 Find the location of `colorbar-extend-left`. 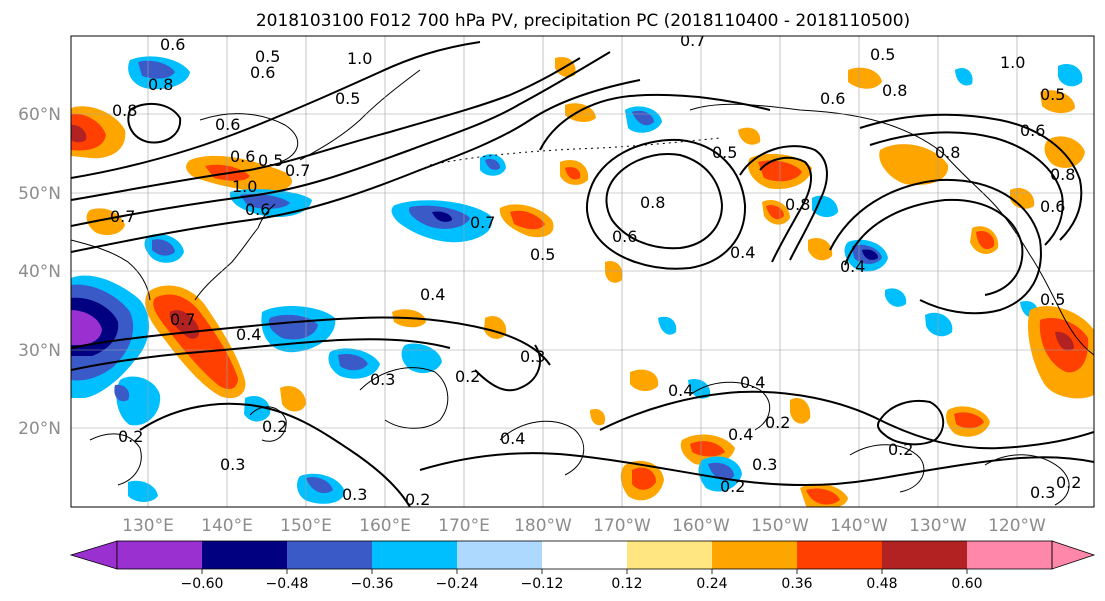

colorbar-extend-left is located at coordinates (93, 555).